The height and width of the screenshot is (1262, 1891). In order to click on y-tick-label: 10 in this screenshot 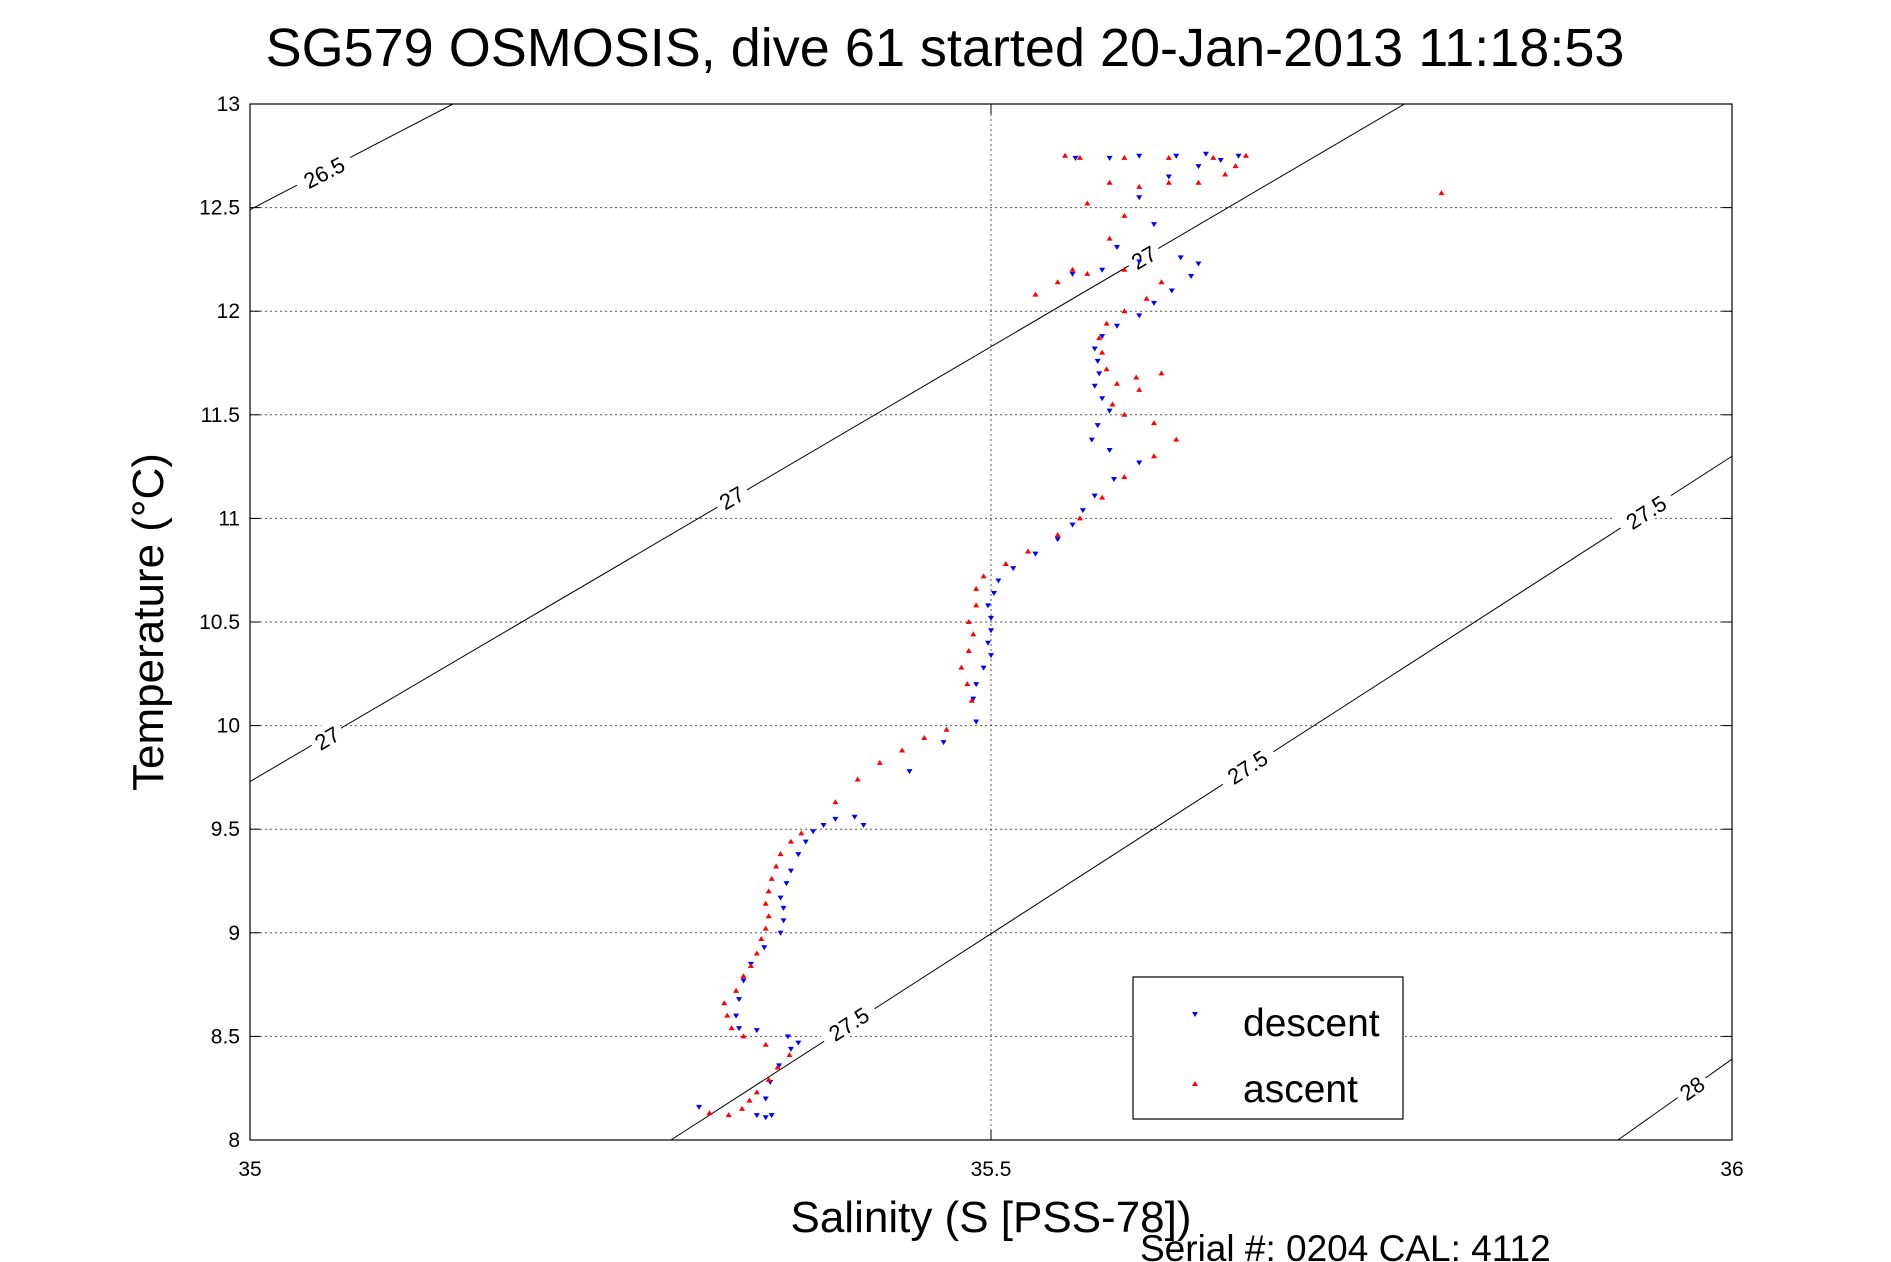, I will do `click(228, 726)`.